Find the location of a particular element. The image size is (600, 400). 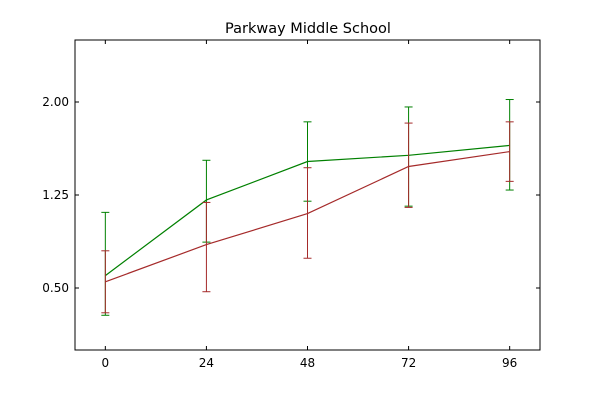

y-tick-label: 0.50 is located at coordinates (55, 288).